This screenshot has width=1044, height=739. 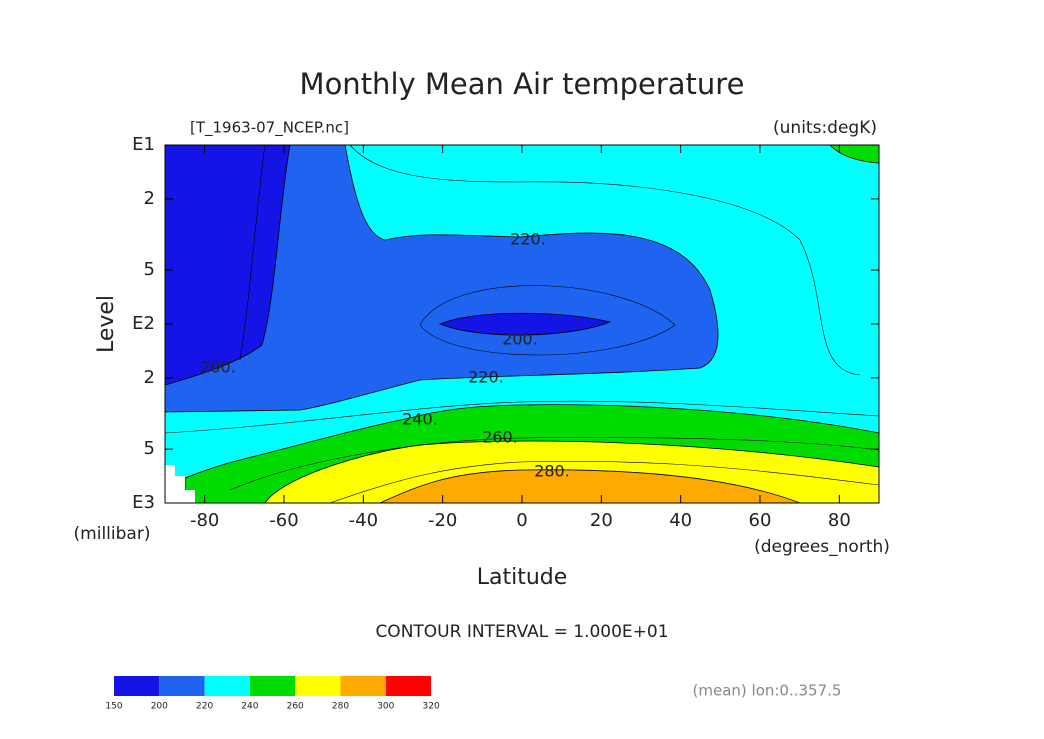 What do you see at coordinates (442, 520) in the screenshot?
I see `x-tick-label: -20` at bounding box center [442, 520].